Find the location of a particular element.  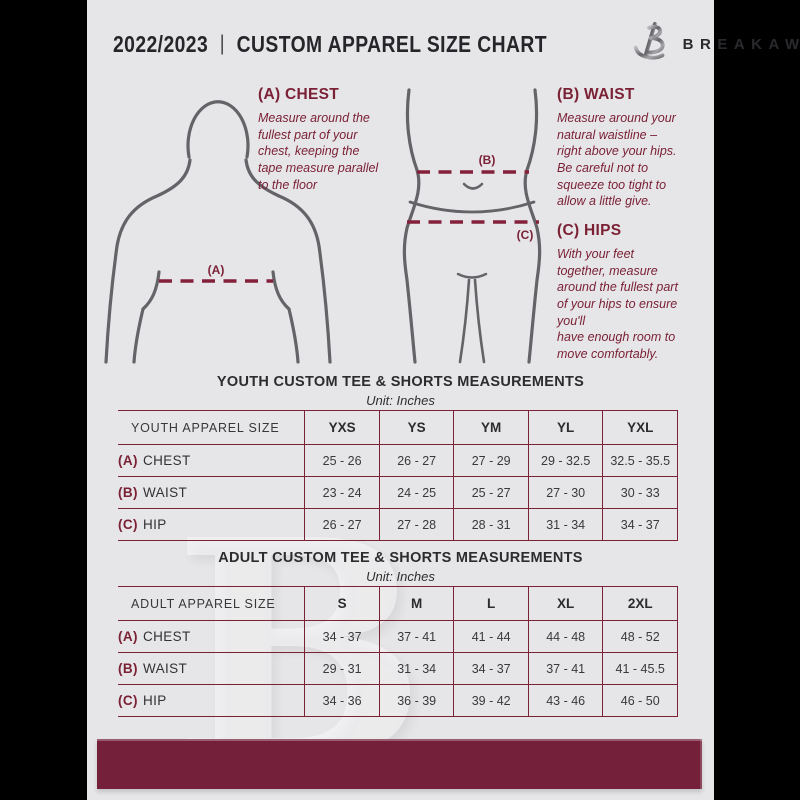

table-header-row: ADULT APPAREL SIZE S M L XL 2XL is located at coordinates (398, 603).